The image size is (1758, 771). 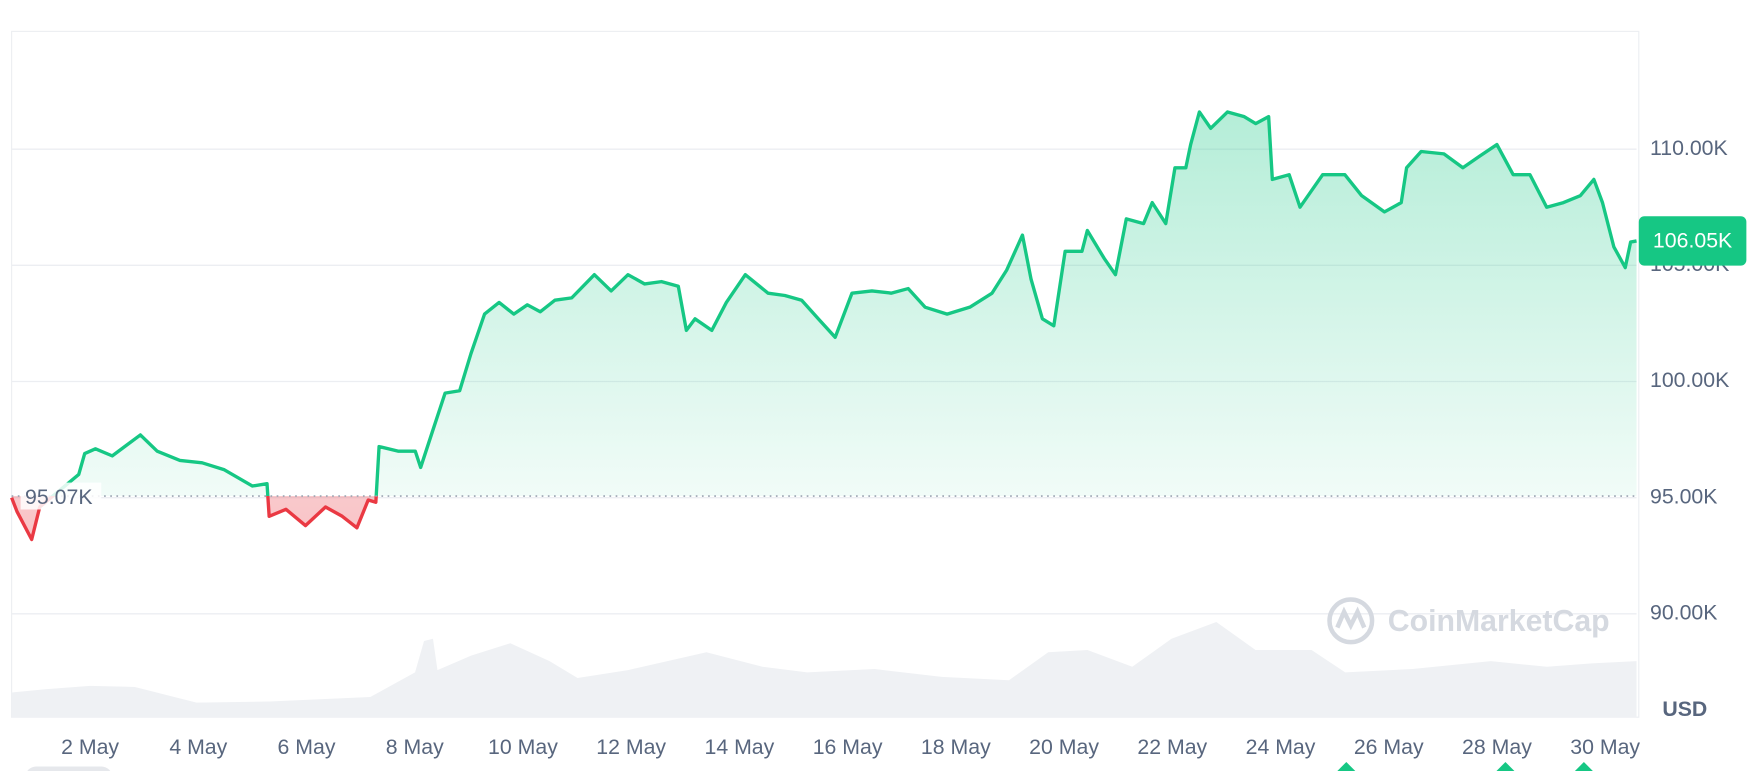 What do you see at coordinates (1281, 747) in the screenshot?
I see `x-tick-label: 24 May` at bounding box center [1281, 747].